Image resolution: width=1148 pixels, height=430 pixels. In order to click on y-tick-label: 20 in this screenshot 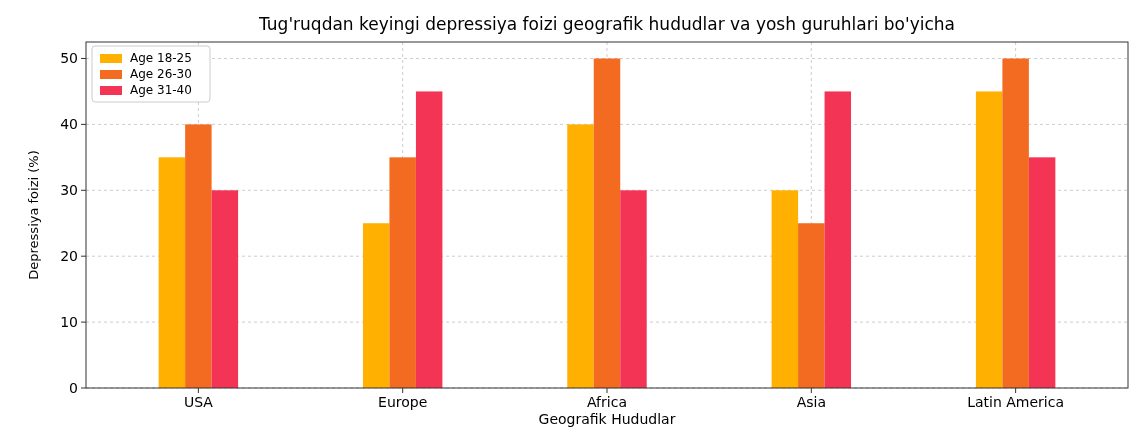, I will do `click(69, 256)`.